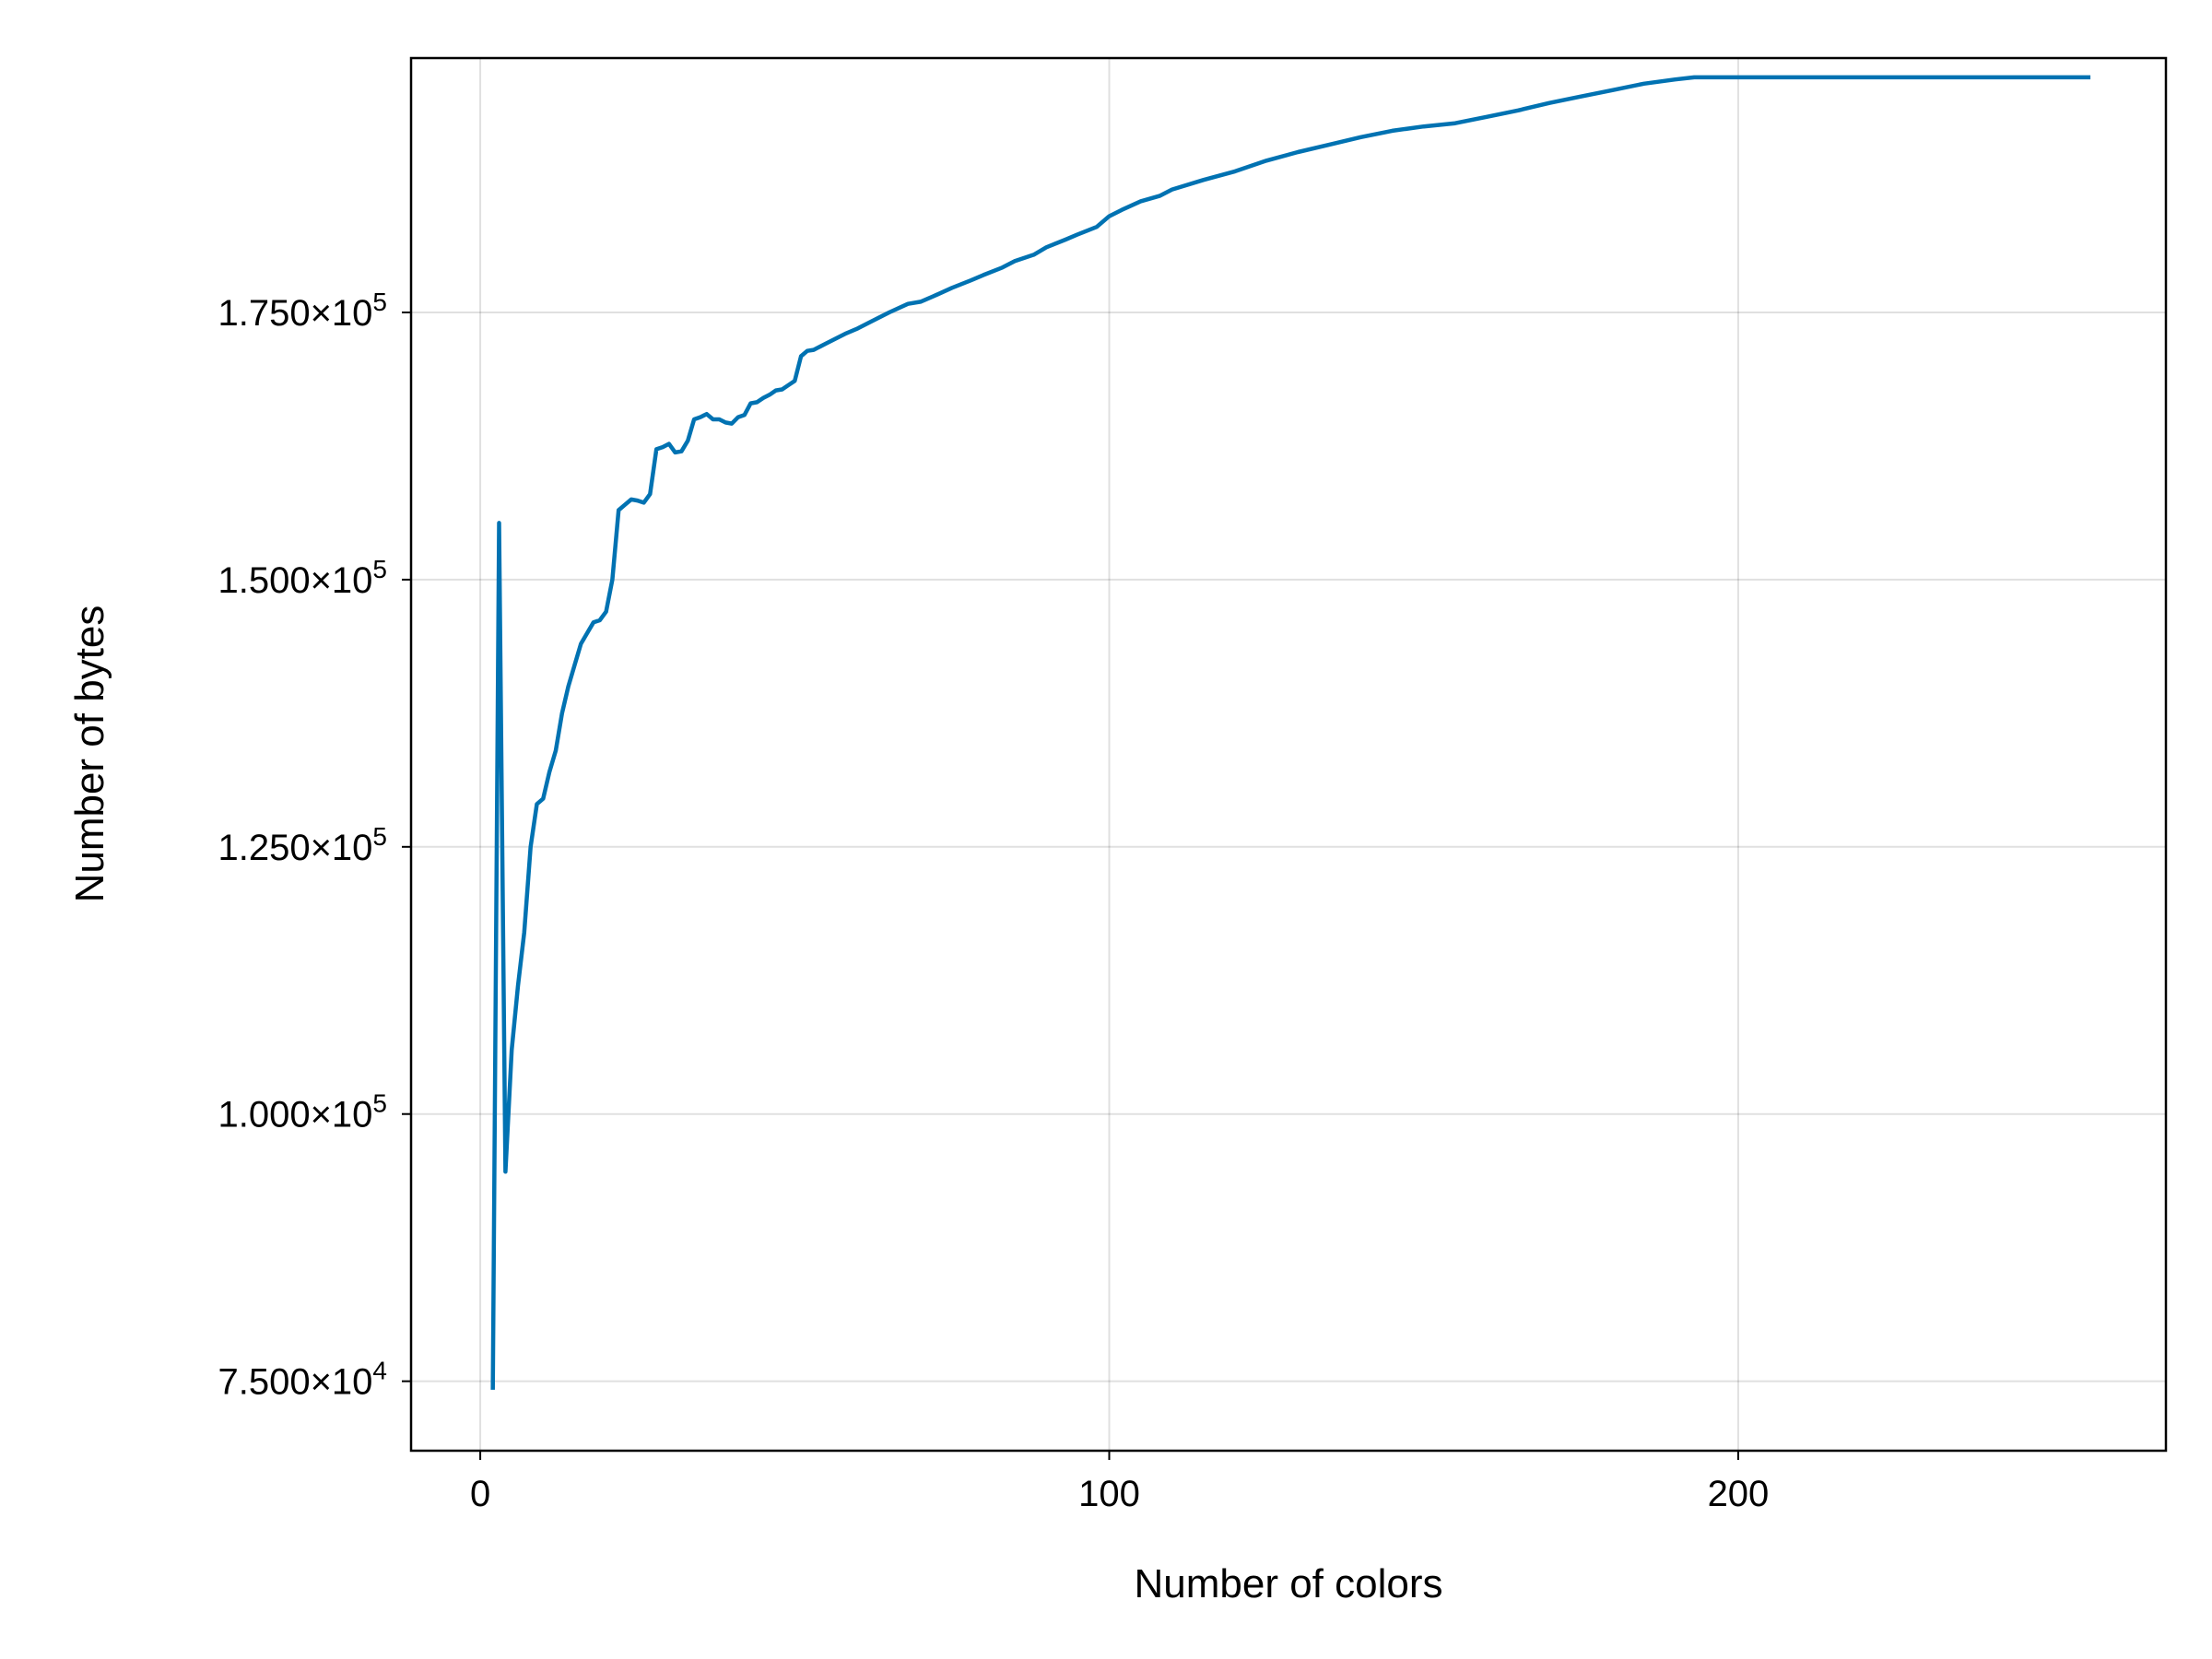  I want to click on y-tick-label: 7.500×10⁴, so click(302, 1380).